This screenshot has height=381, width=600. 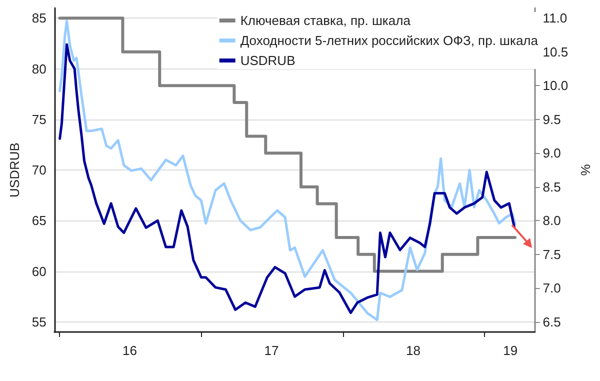 I want to click on y-tick-label: 75, so click(x=39, y=119).